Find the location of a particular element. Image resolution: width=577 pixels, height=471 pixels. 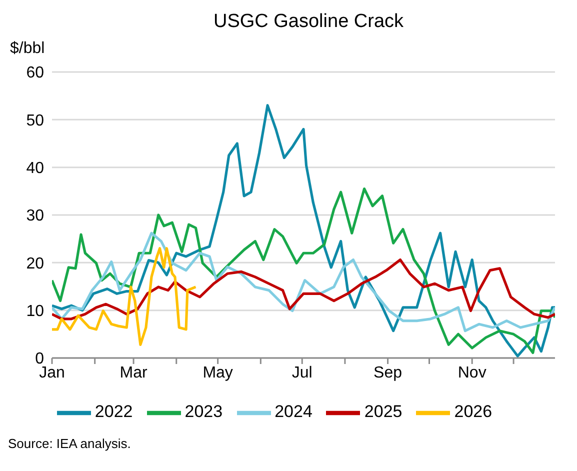

legend-label: 2025 is located at coordinates (383, 412).